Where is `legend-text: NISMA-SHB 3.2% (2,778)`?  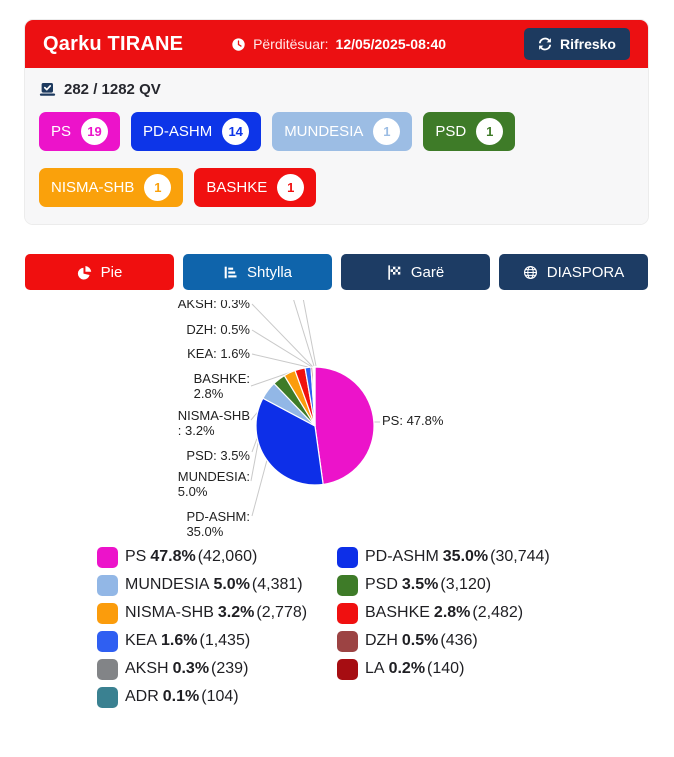 legend-text: NISMA-SHB 3.2% (2,778) is located at coordinates (216, 613).